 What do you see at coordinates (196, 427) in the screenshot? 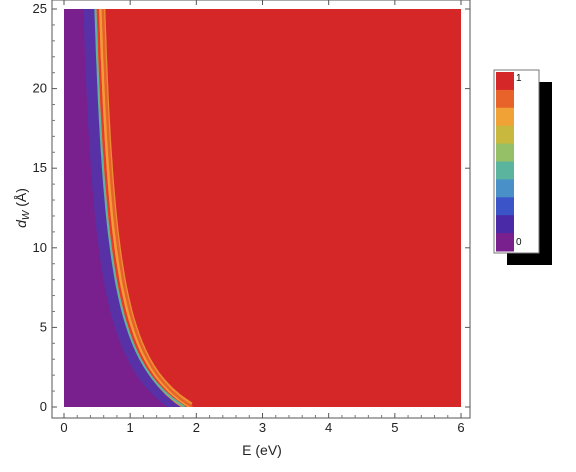
I see `x-tick-label-2: 2` at bounding box center [196, 427].